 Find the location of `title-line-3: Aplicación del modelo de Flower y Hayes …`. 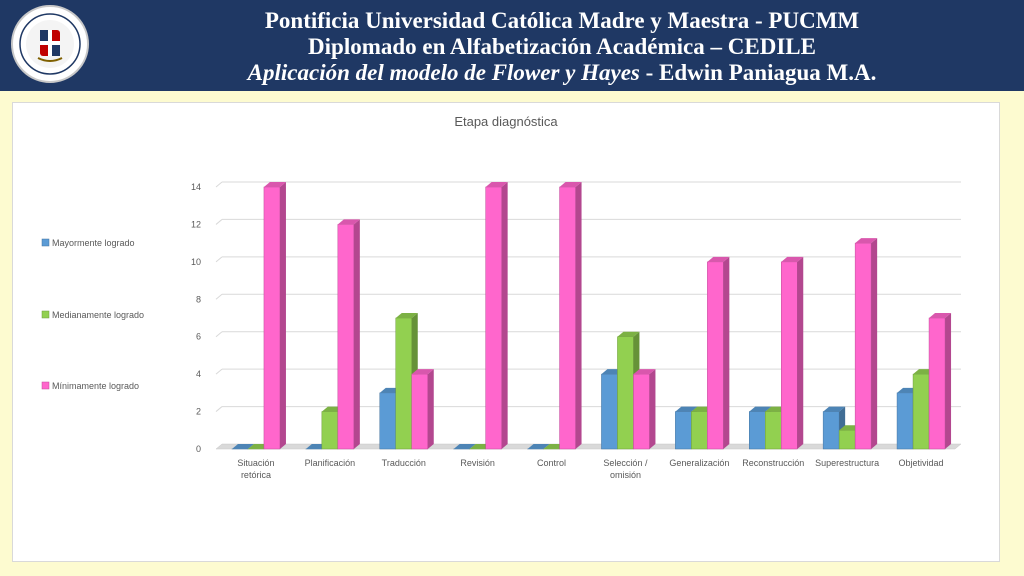

title-line-3: Aplicación del modelo de Flower y Hayes … is located at coordinates (562, 73).